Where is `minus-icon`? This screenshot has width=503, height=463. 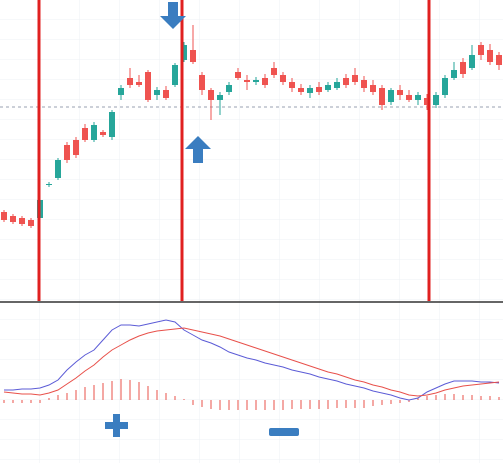
minus-icon is located at coordinates (284, 432).